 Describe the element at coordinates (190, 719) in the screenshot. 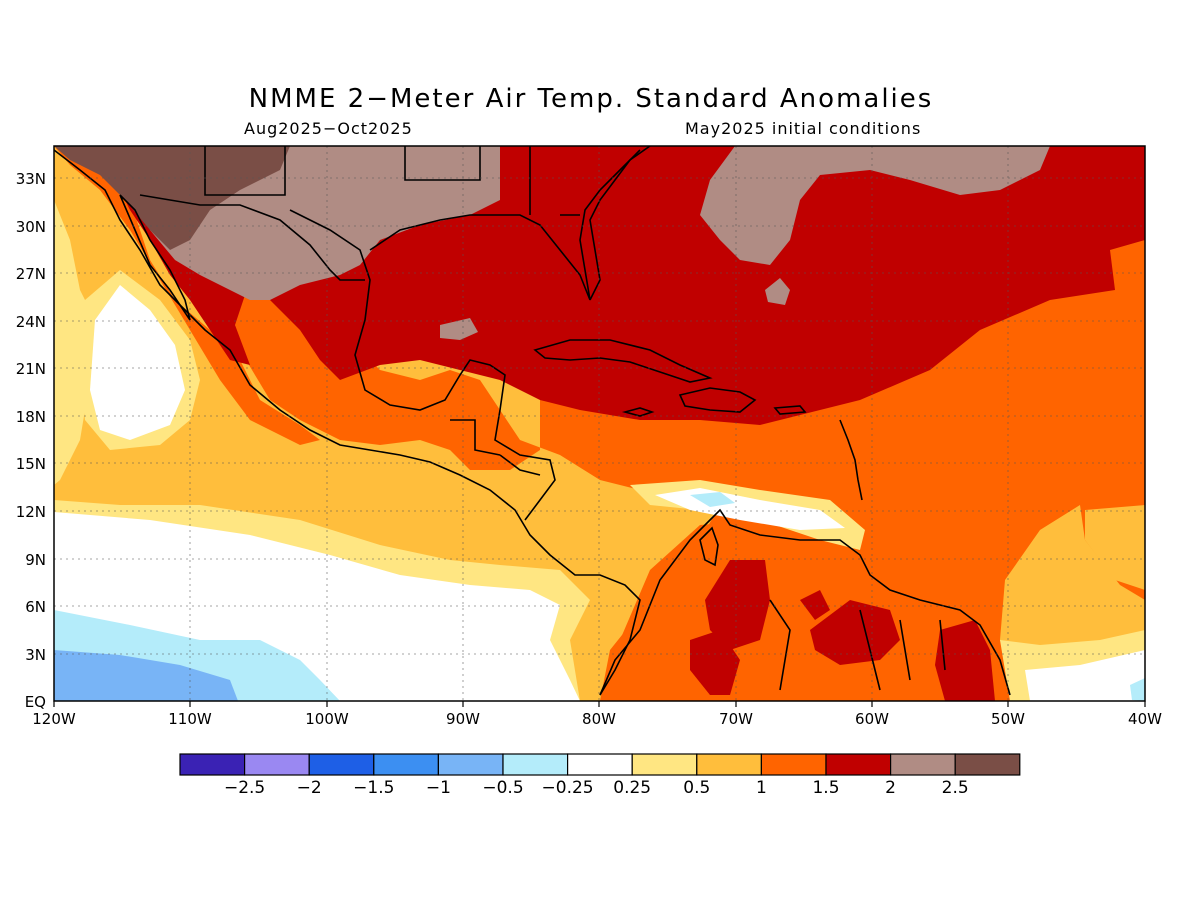

I see `lon-label-110w: 110W` at that location.